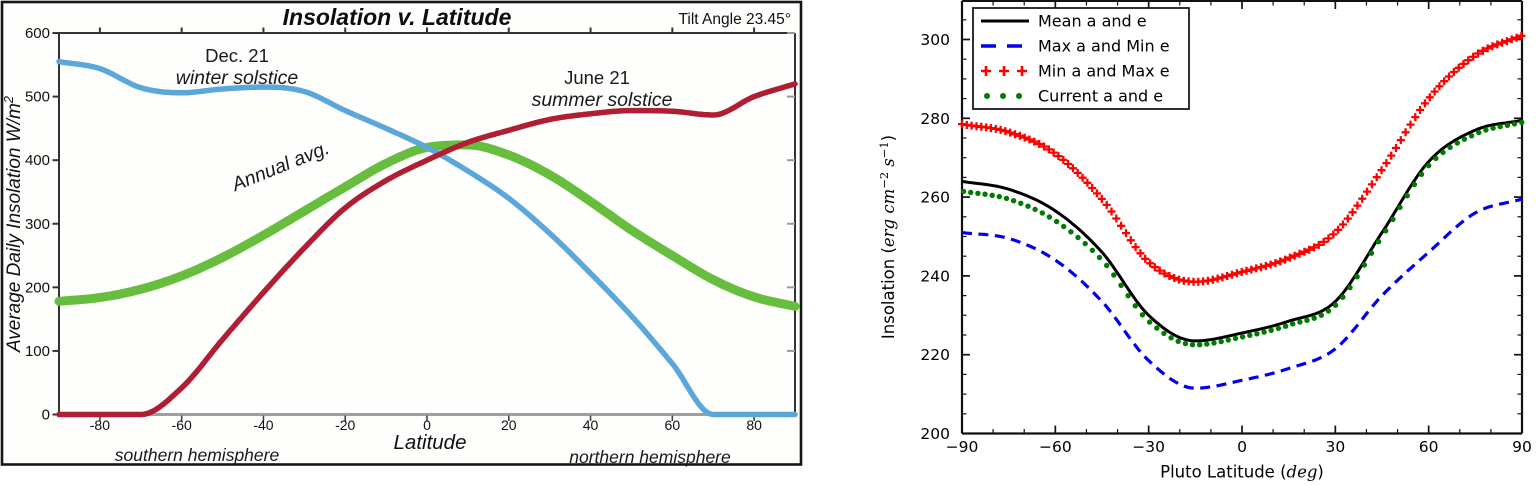 The width and height of the screenshot is (1540, 486). I want to click on northern-hemisphere-label: northern hemisphere, so click(650, 457).